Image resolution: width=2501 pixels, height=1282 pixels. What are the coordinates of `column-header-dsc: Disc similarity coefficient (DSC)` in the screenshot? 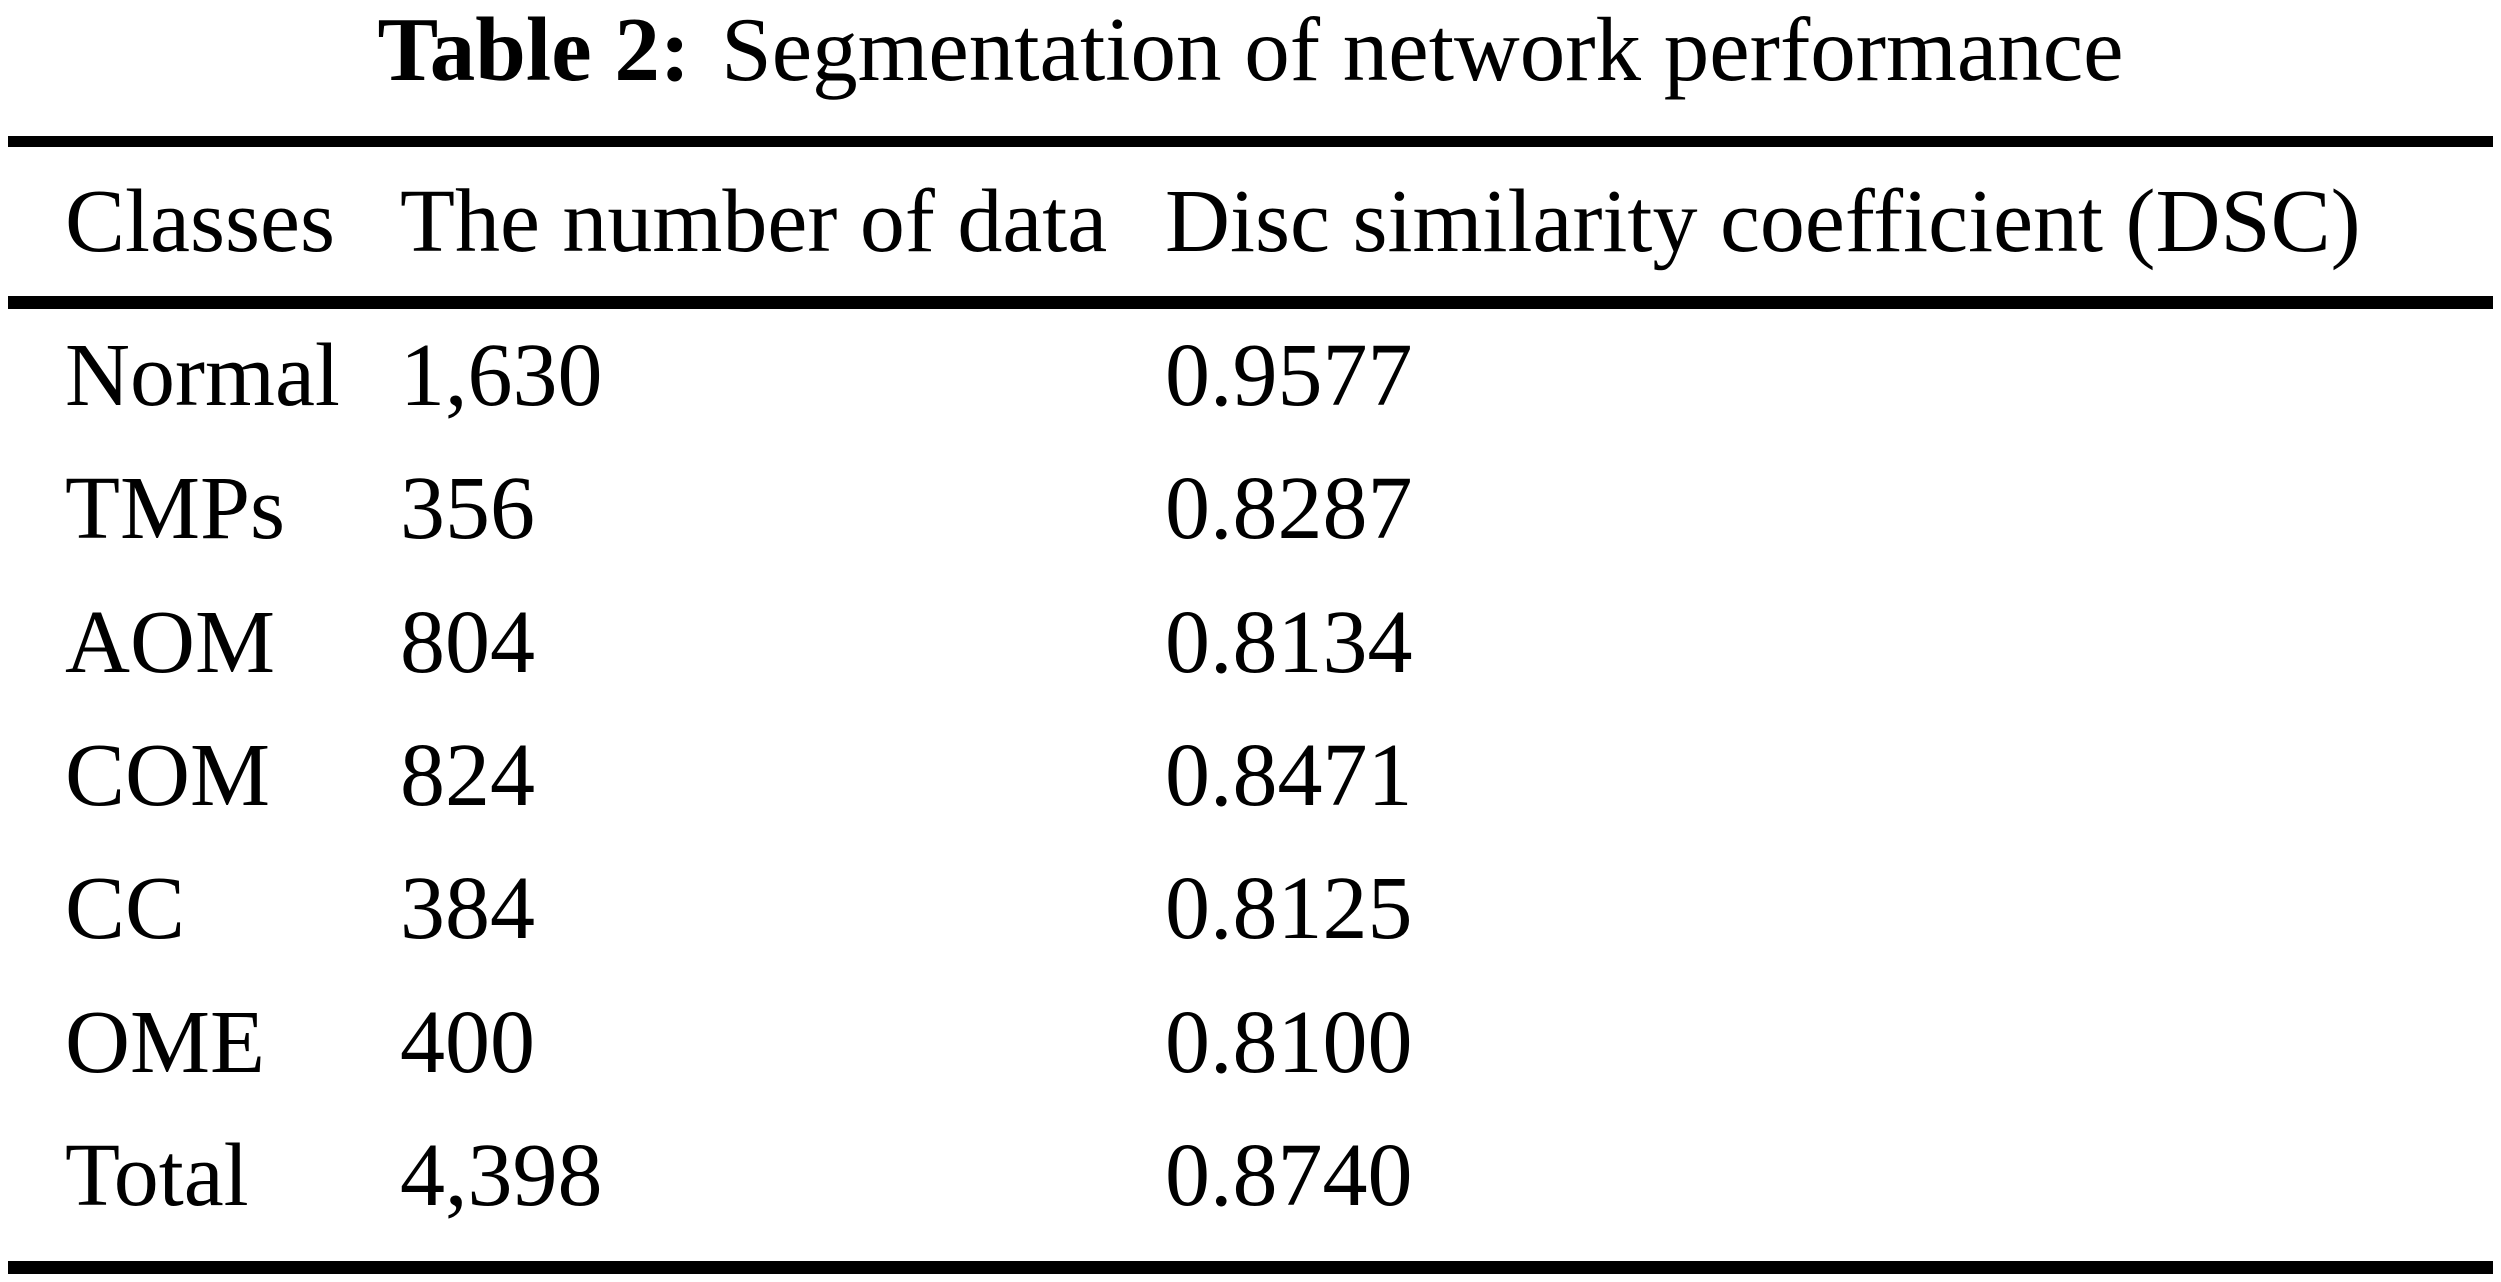 It's located at (1763, 221).